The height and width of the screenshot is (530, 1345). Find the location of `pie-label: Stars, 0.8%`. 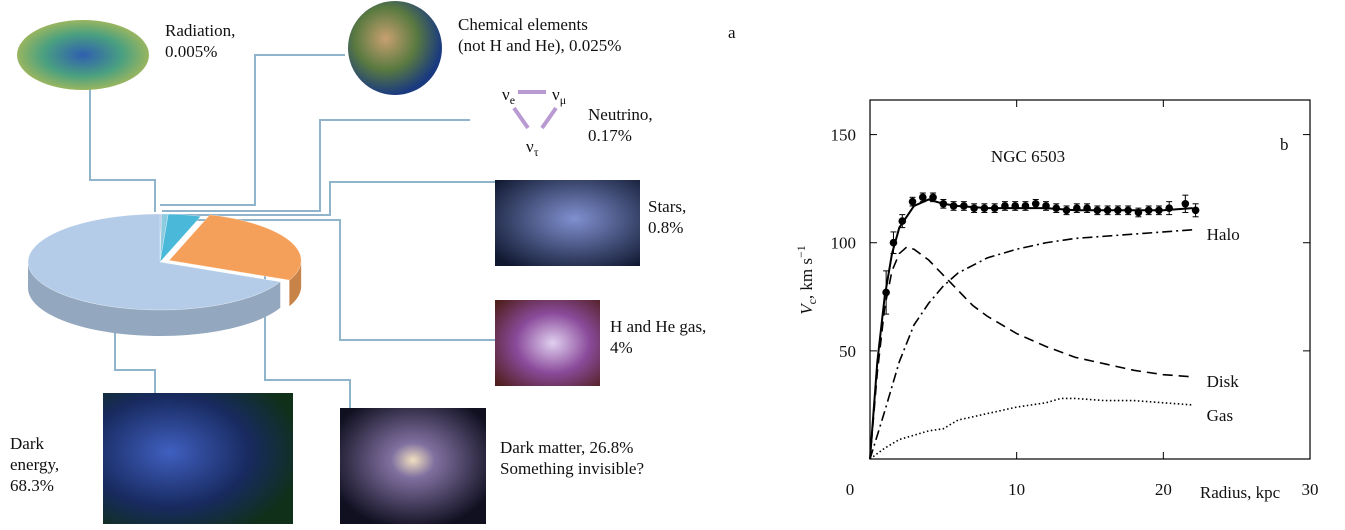

pie-label: Stars, 0.8% is located at coordinates (667, 217).